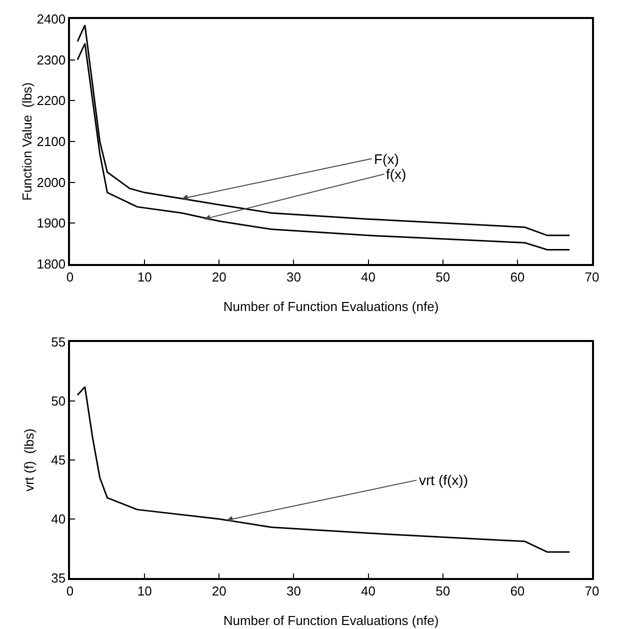 This screenshot has width=617, height=629. What do you see at coordinates (51, 182) in the screenshot?
I see `y-tick-label: 2000` at bounding box center [51, 182].